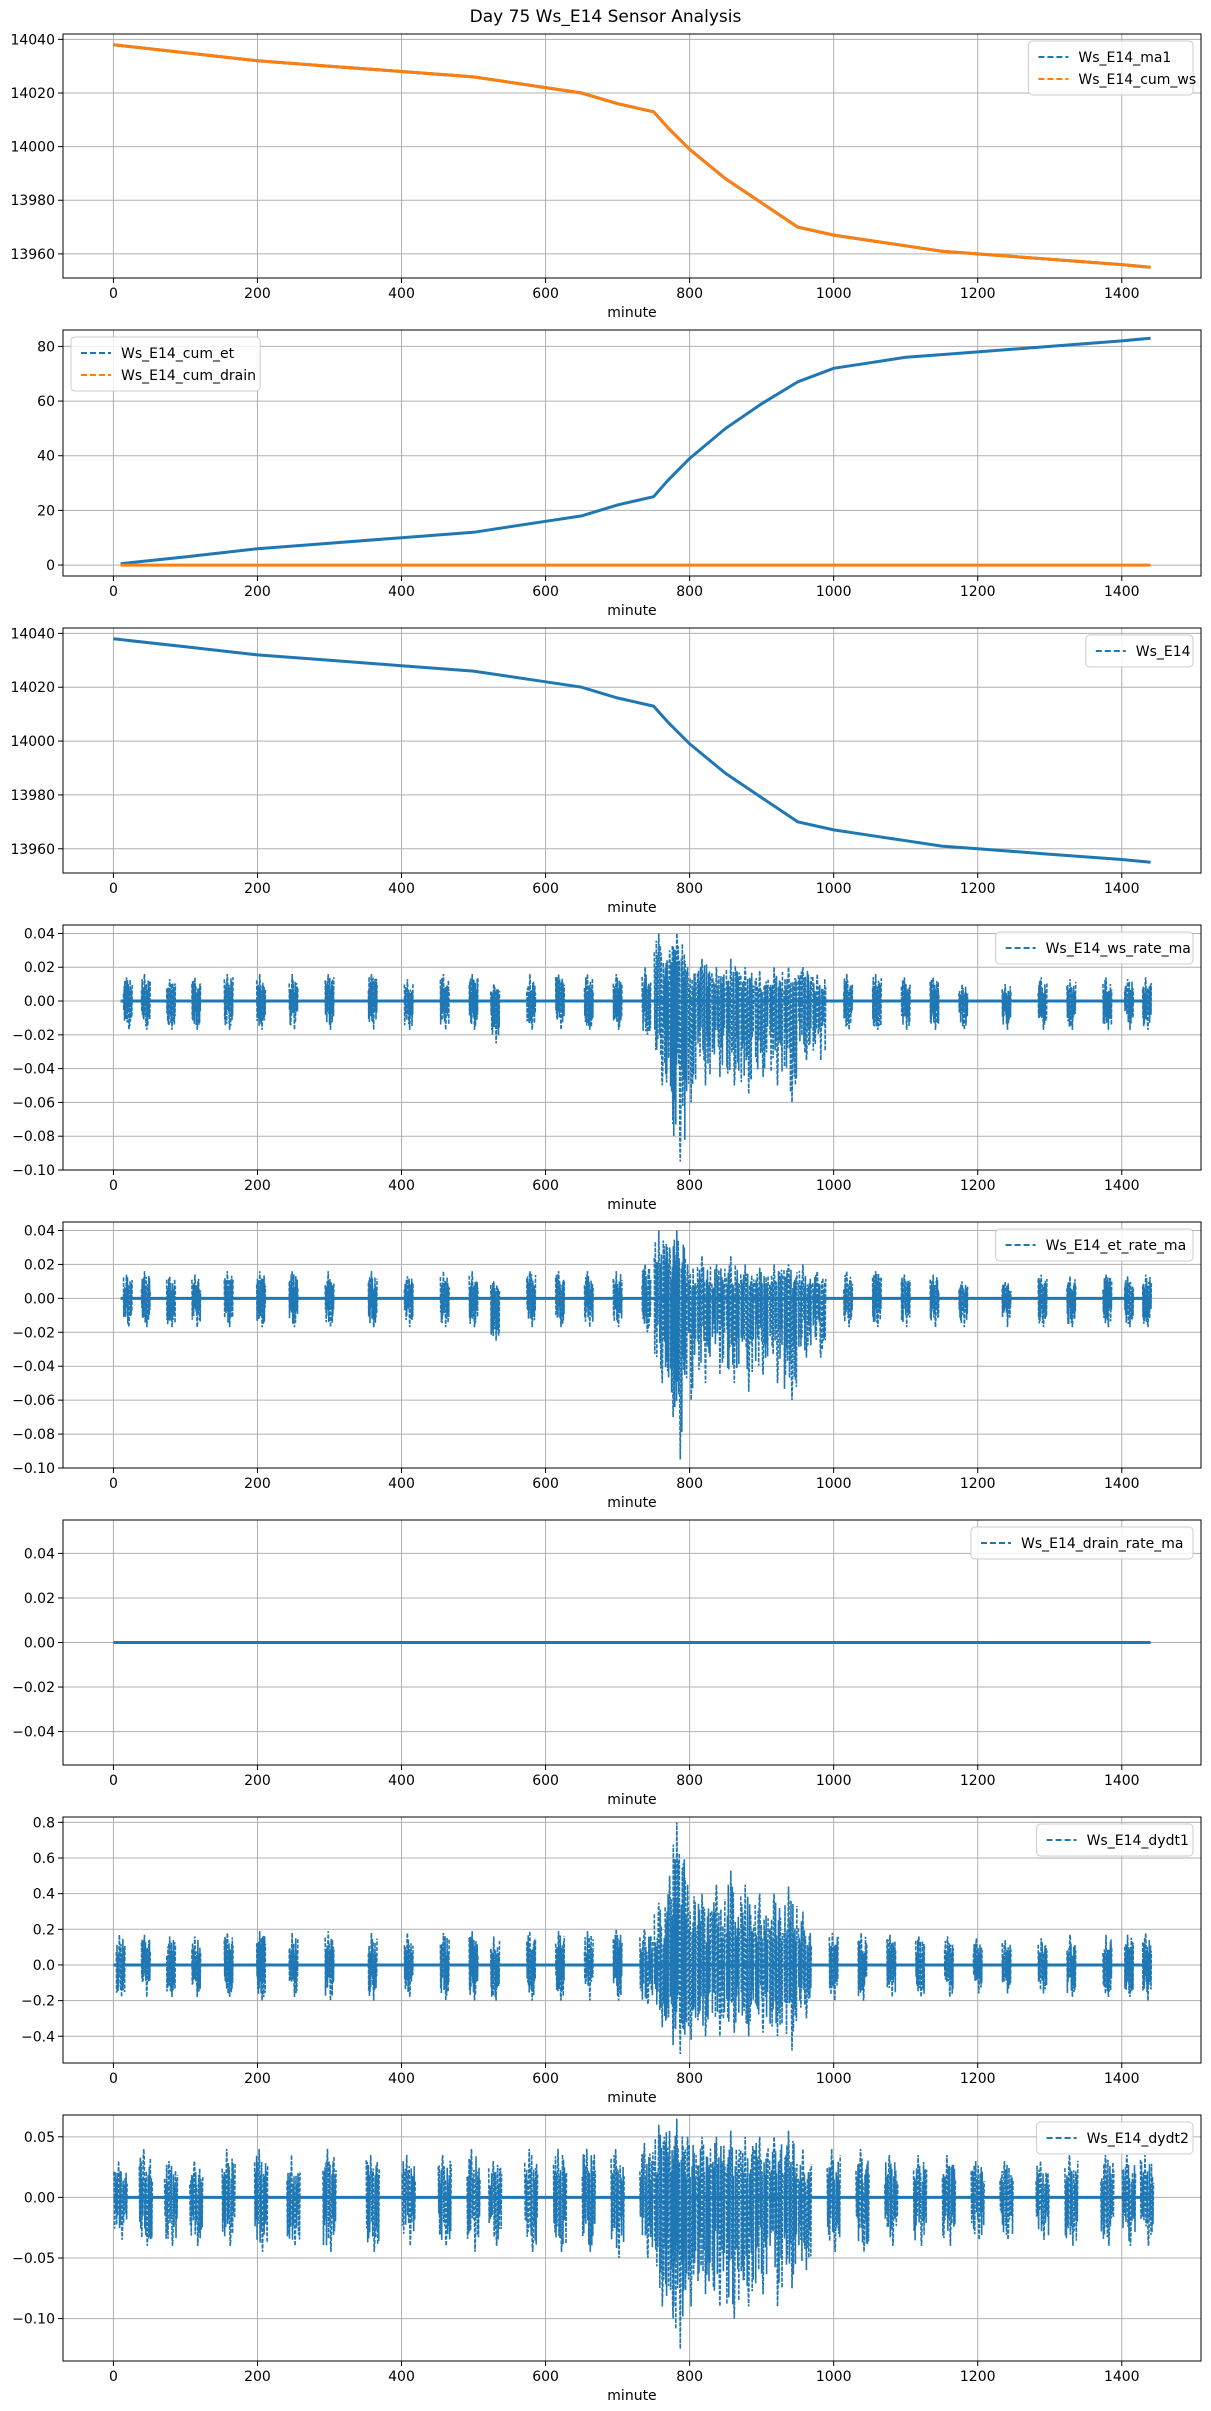  Describe the element at coordinates (32, 255) in the screenshot. I see `y-tick-label: 13960` at that location.